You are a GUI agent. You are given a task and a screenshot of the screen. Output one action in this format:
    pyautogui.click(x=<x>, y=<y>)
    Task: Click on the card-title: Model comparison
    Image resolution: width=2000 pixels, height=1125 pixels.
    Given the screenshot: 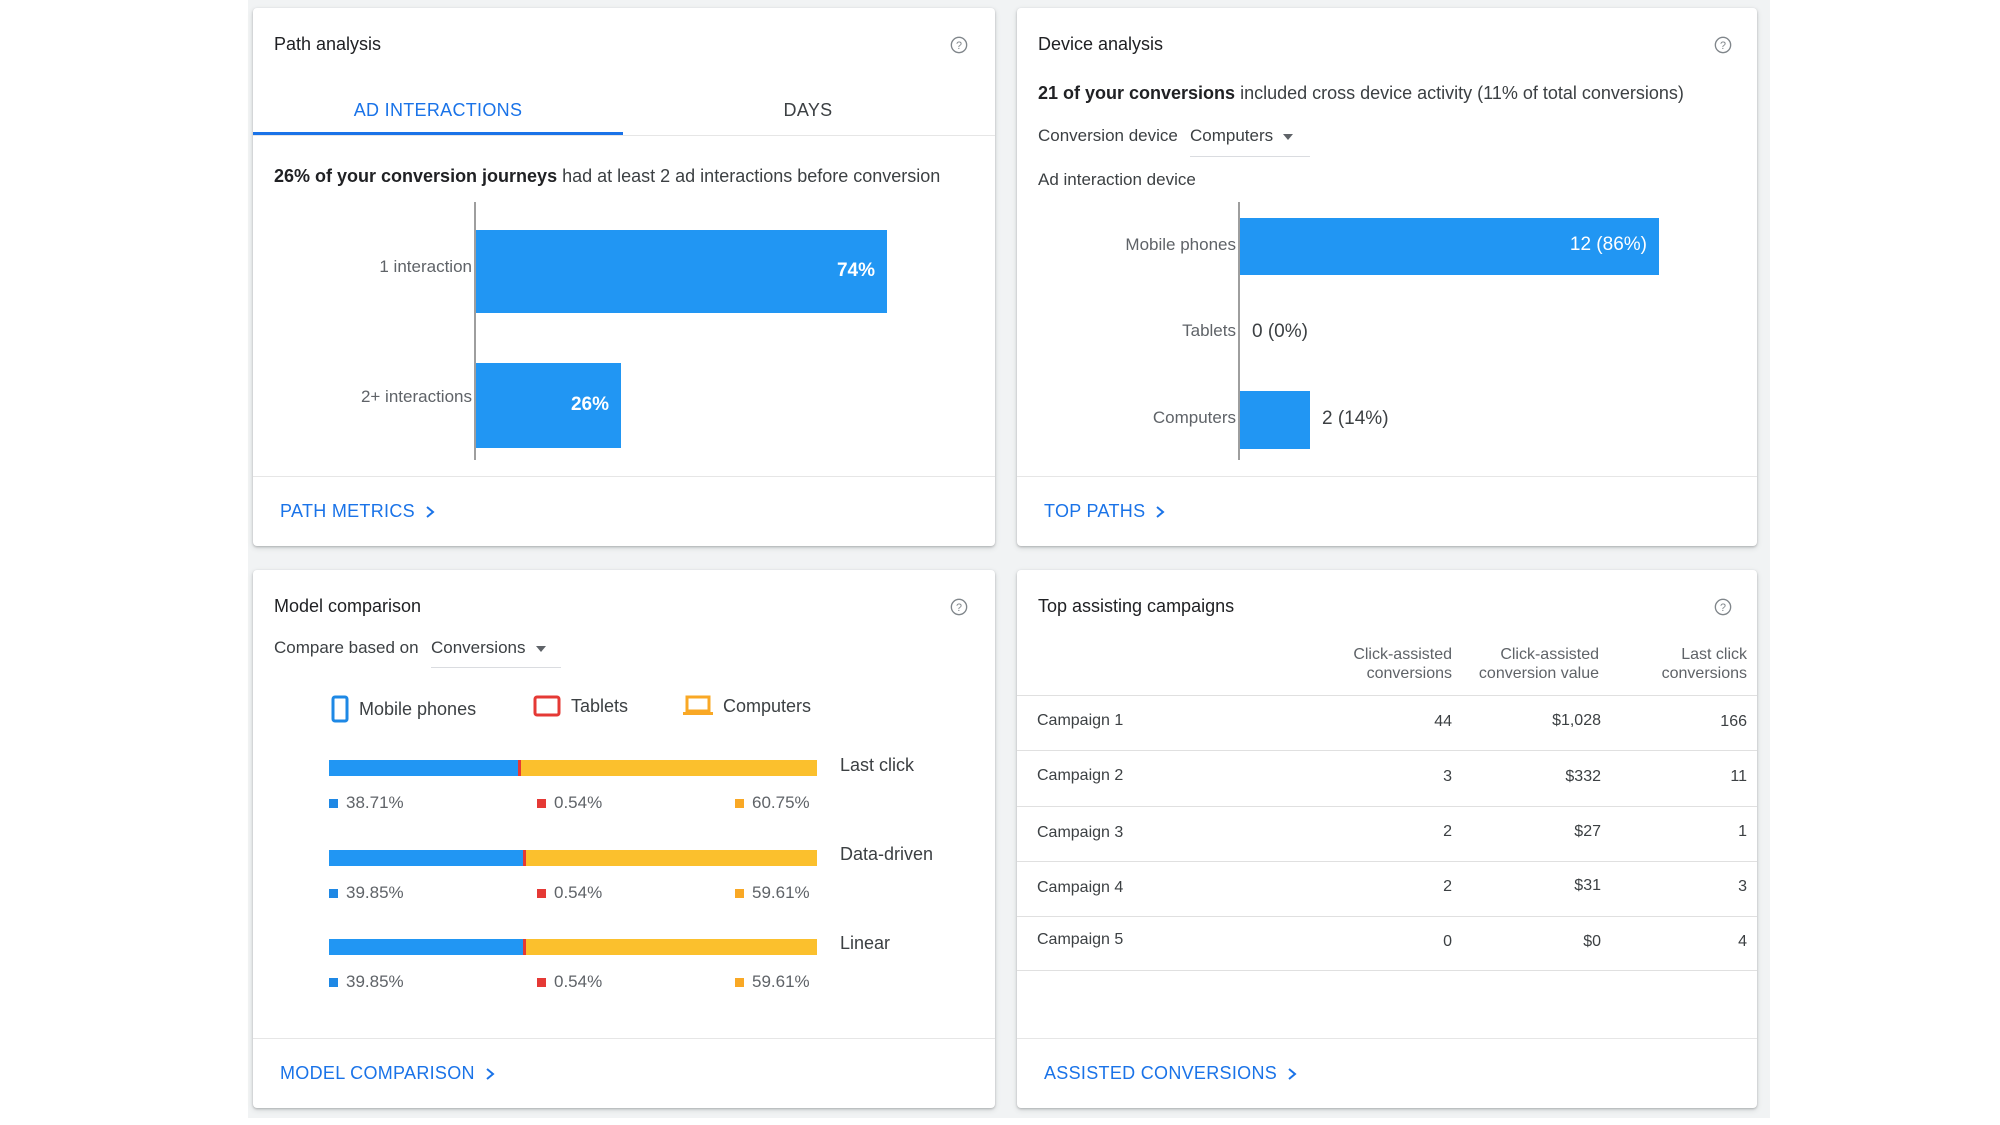 What is the action you would take?
    pyautogui.click(x=348, y=606)
    